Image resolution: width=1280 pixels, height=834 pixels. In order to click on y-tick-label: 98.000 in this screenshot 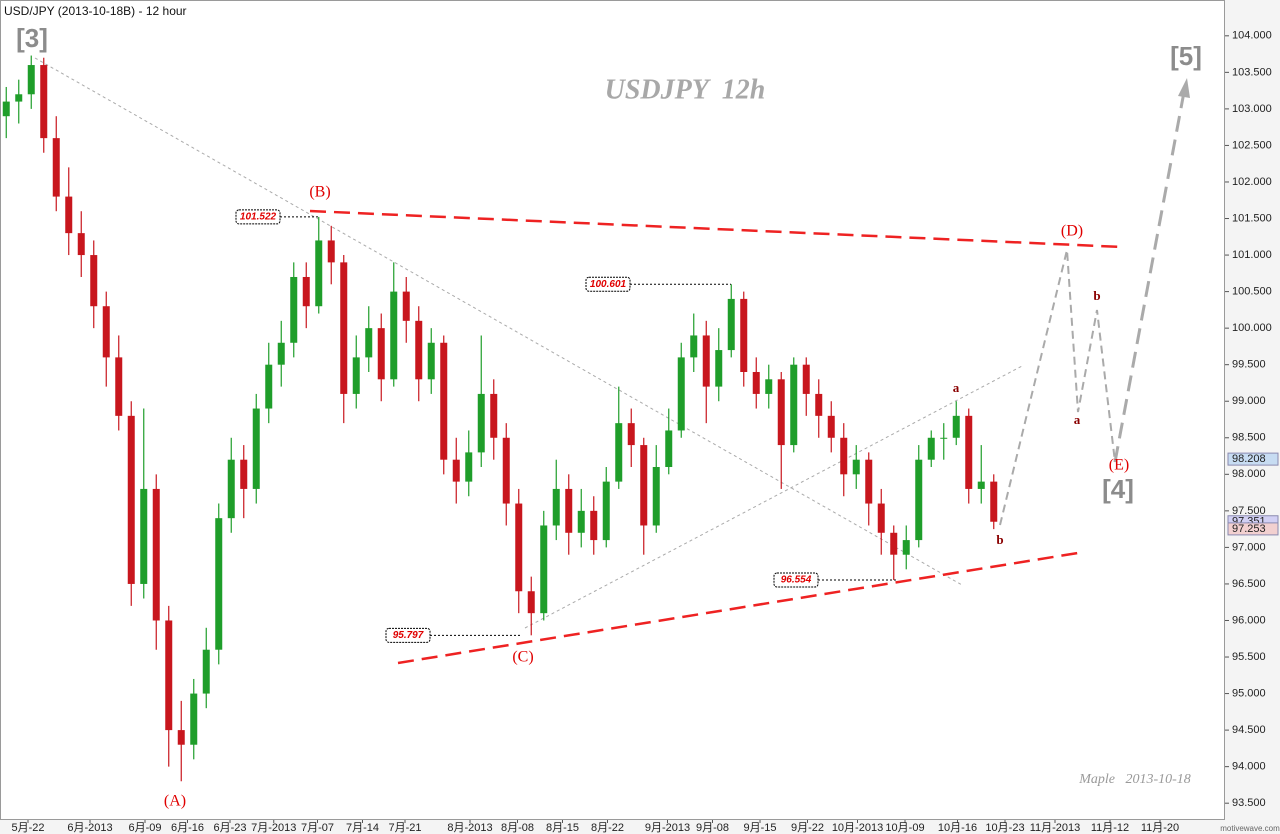, I will do `click(1249, 474)`.